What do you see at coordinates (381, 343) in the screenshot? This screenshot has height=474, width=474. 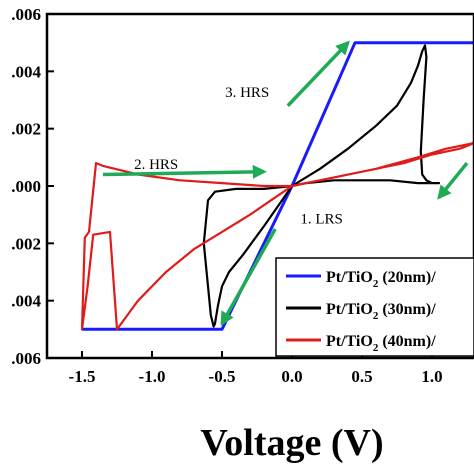 I see `legend-entry: Pt/TiO2 (40nm)/` at bounding box center [381, 343].